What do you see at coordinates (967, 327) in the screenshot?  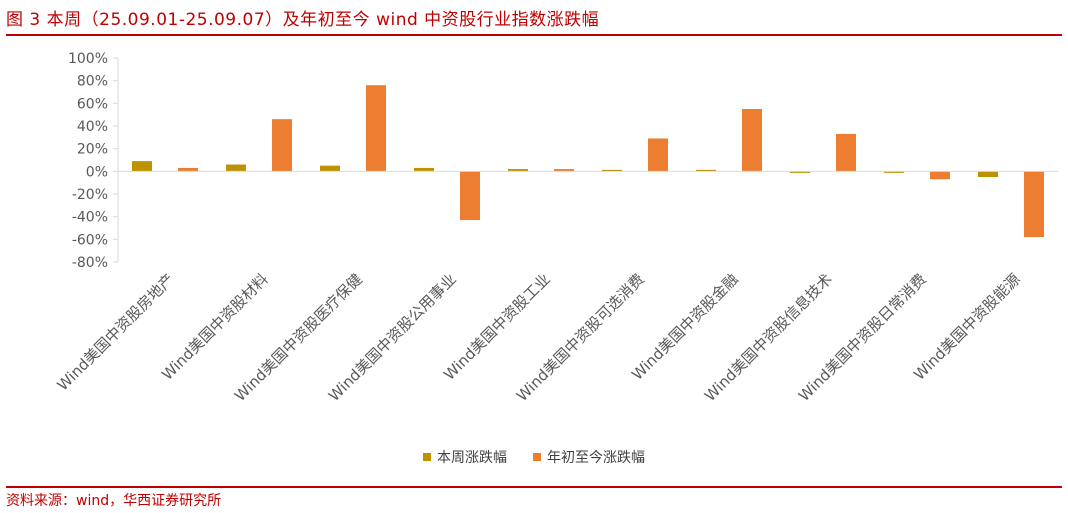 I see `x-category-label: Wind美国中资股能源` at bounding box center [967, 327].